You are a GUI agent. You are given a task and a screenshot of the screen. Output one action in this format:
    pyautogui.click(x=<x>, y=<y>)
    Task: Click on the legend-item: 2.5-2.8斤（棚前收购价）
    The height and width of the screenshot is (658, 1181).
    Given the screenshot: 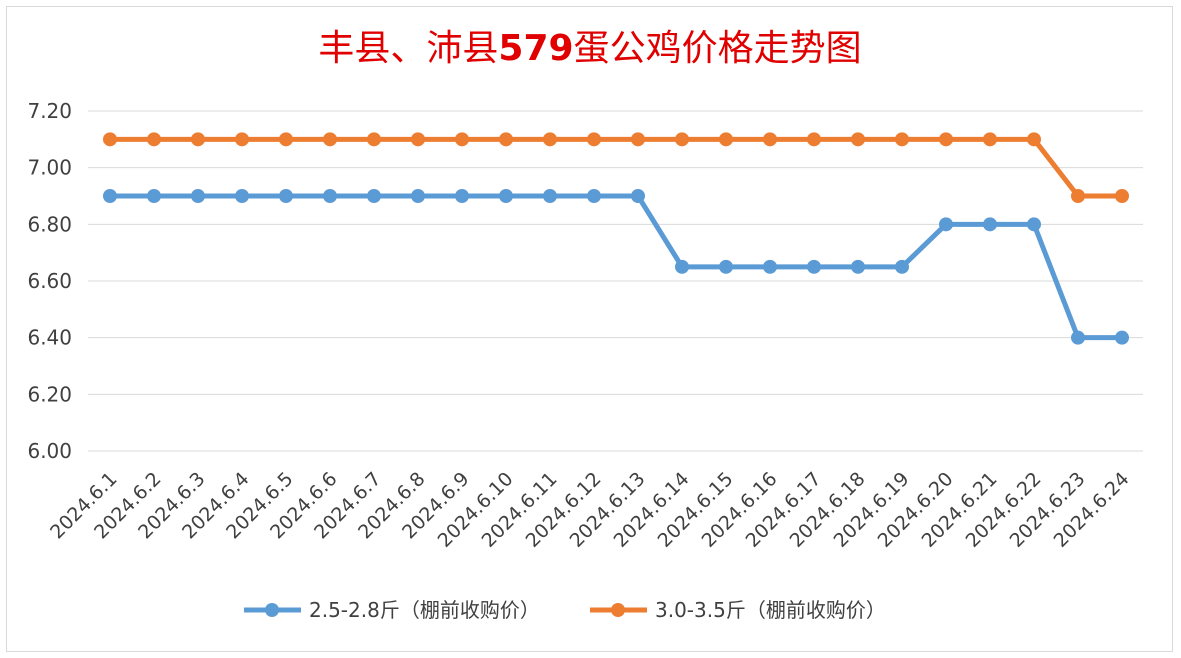 What is the action you would take?
    pyautogui.click(x=392, y=610)
    